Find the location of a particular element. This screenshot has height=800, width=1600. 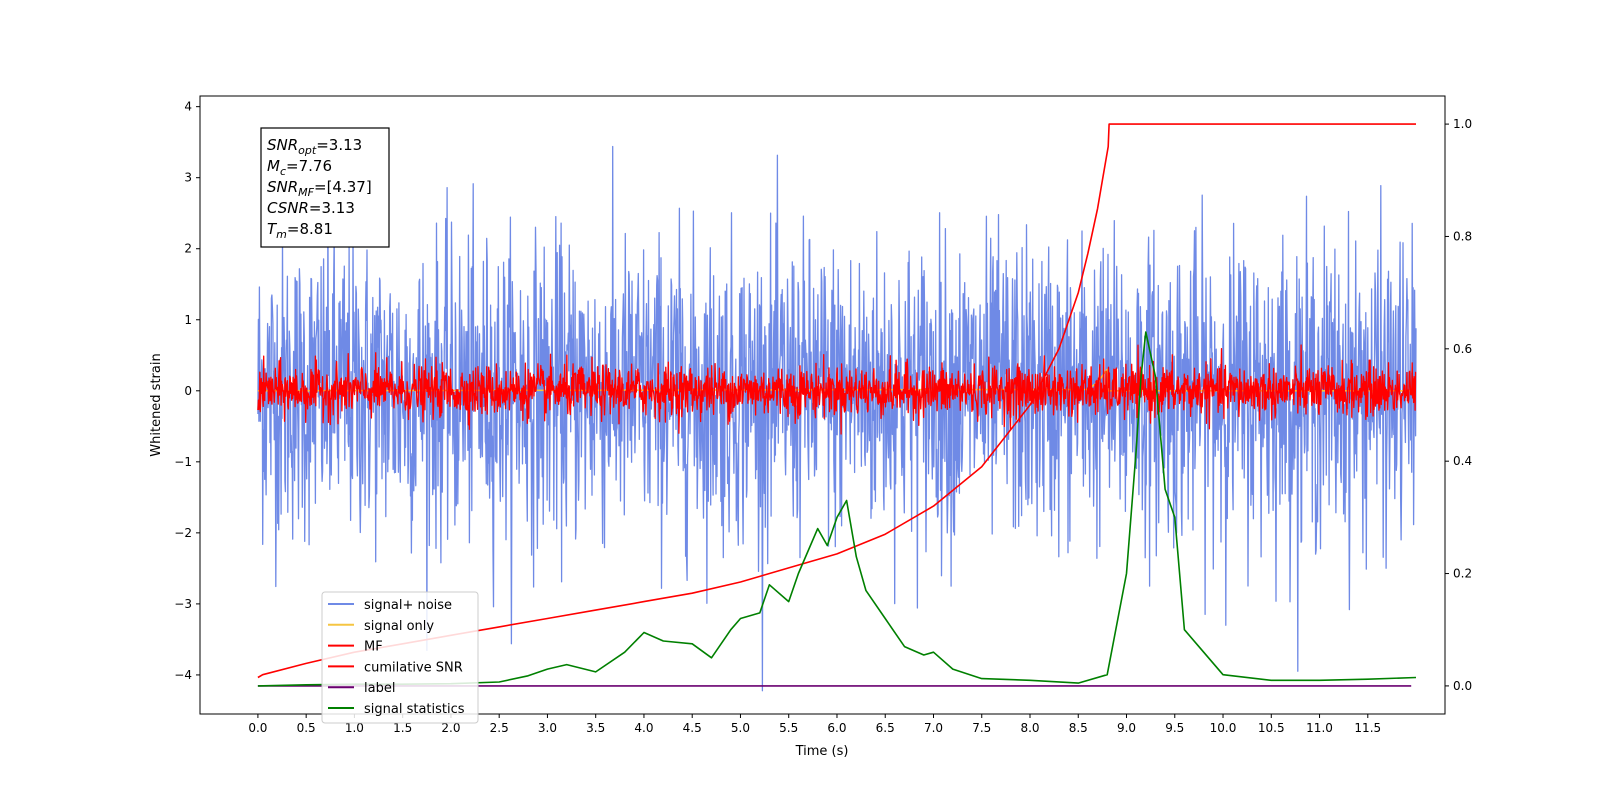

y2-tick-label: 0.8 is located at coordinates (1462, 236).